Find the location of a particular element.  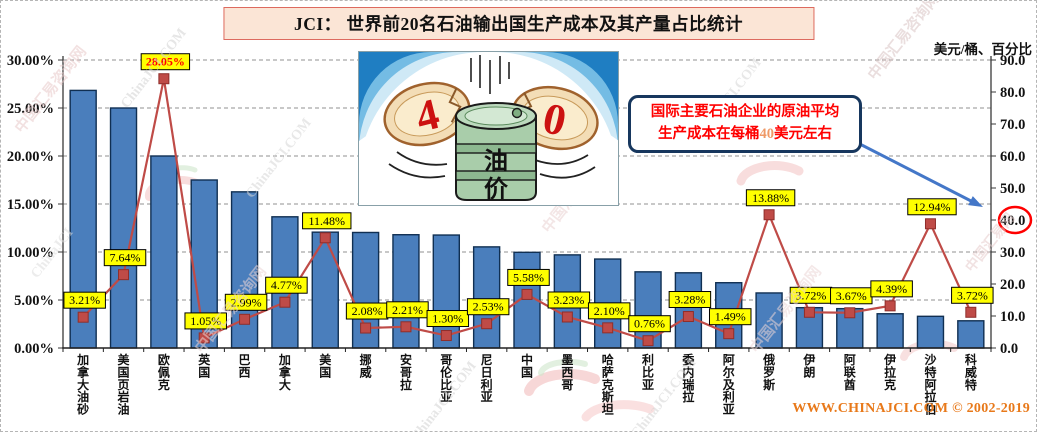

x-category-label: 尼日利亚 is located at coordinates (487, 378).